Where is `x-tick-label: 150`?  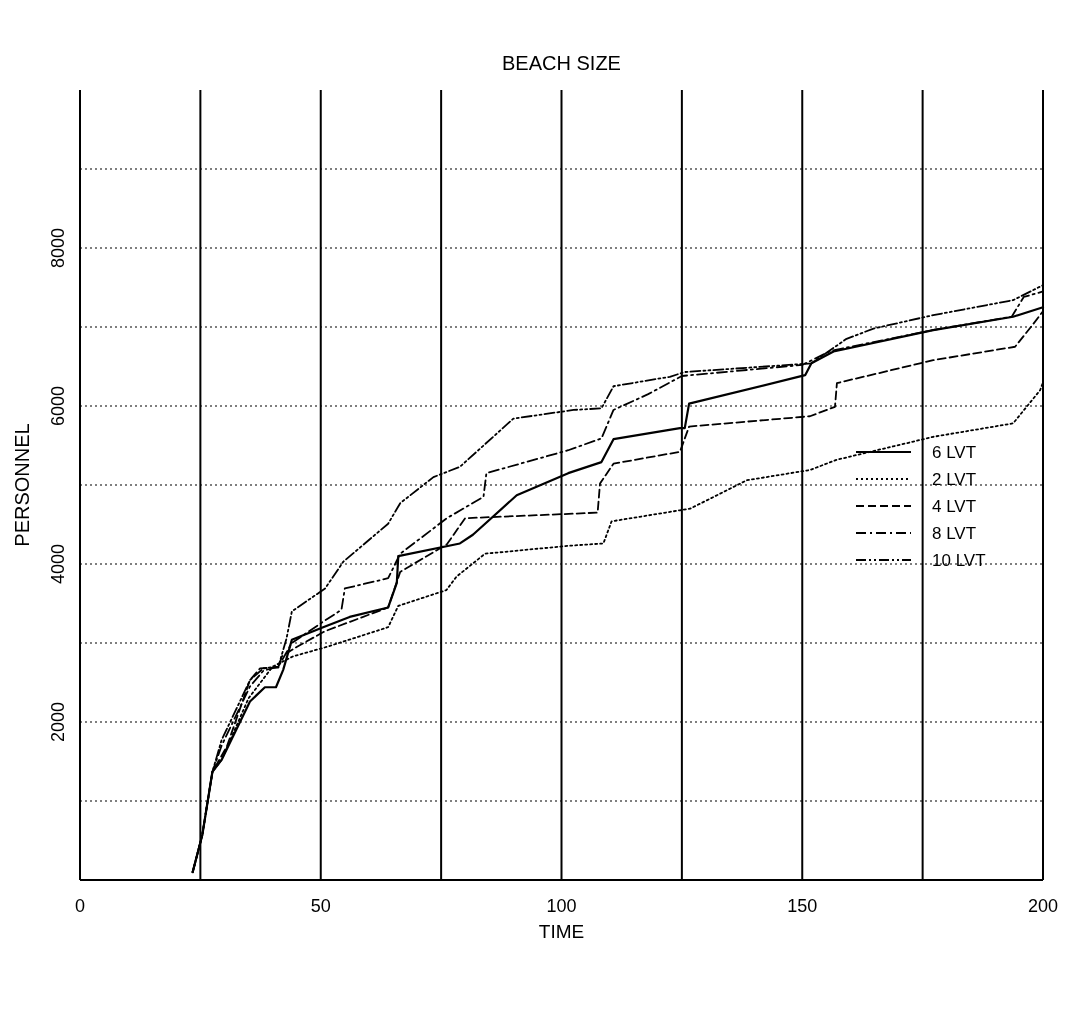 x-tick-label: 150 is located at coordinates (802, 906).